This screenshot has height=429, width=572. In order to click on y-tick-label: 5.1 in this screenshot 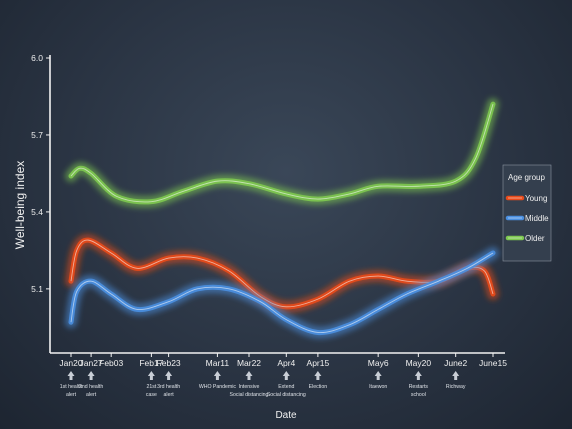, I will do `click(37, 289)`.